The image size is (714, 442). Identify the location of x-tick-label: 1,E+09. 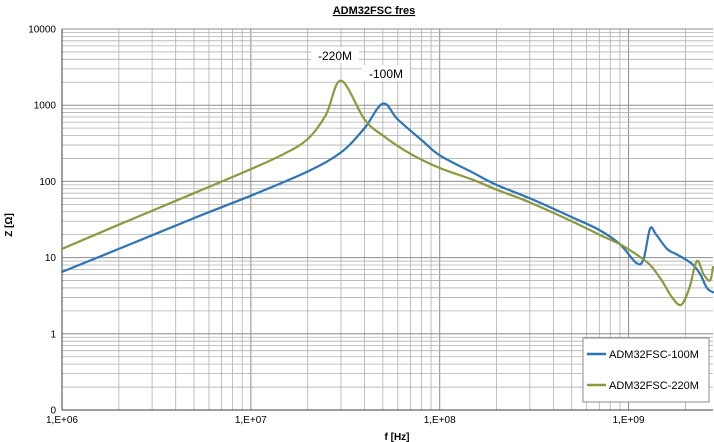
(629, 420).